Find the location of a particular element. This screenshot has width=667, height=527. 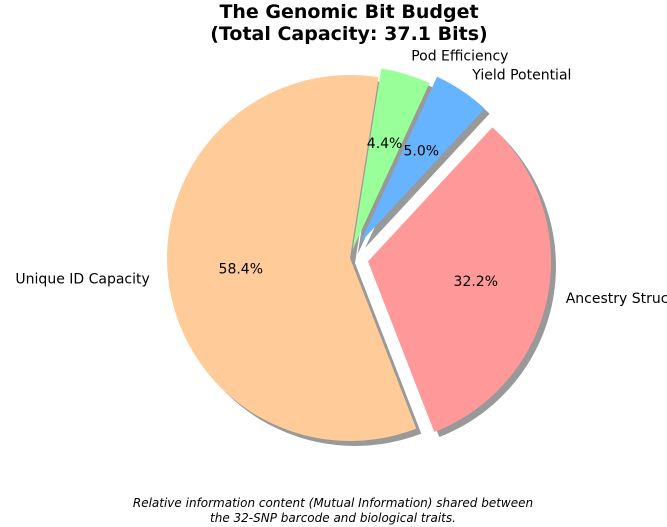

chart-title-line-1: The Genomic Bit Budget is located at coordinates (348, 12).